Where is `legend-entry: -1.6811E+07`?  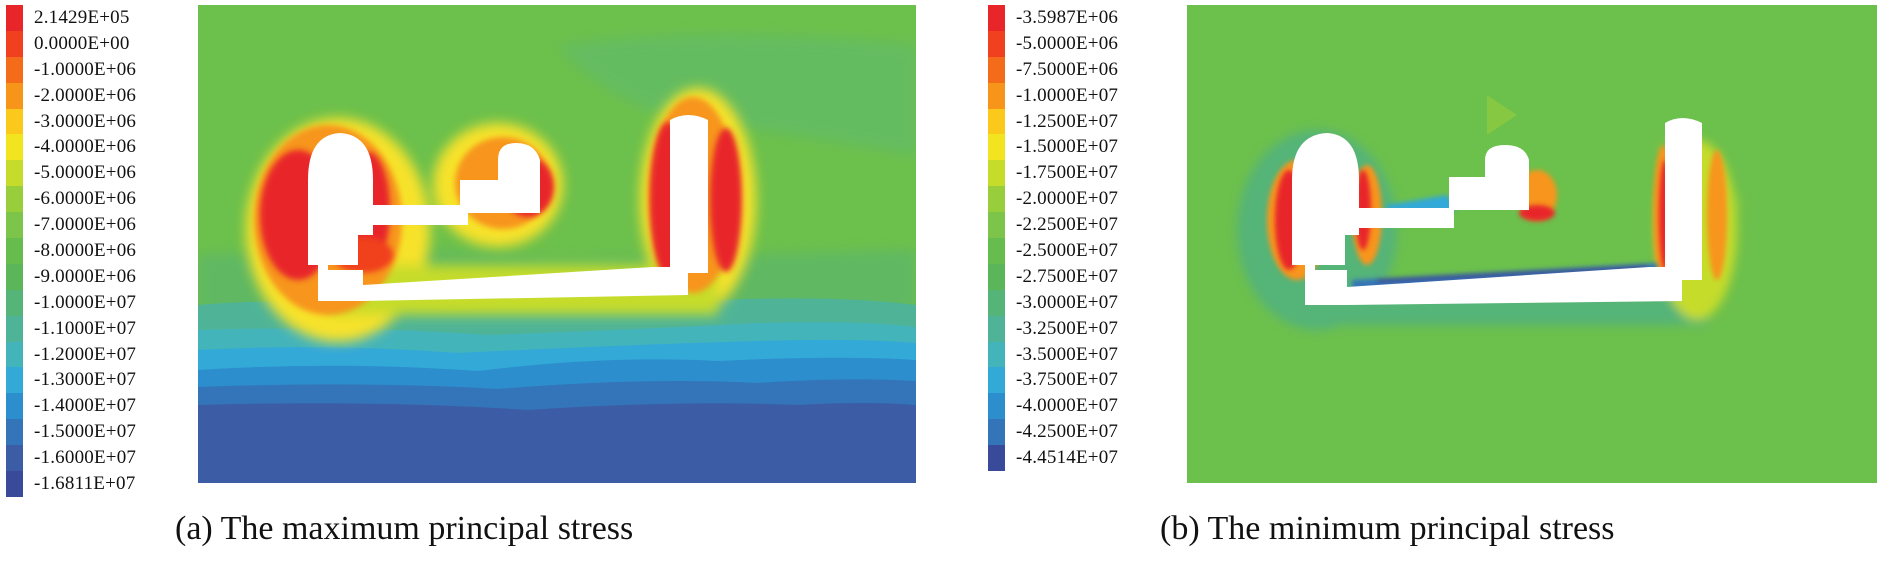 legend-entry: -1.6811E+07 is located at coordinates (71, 484).